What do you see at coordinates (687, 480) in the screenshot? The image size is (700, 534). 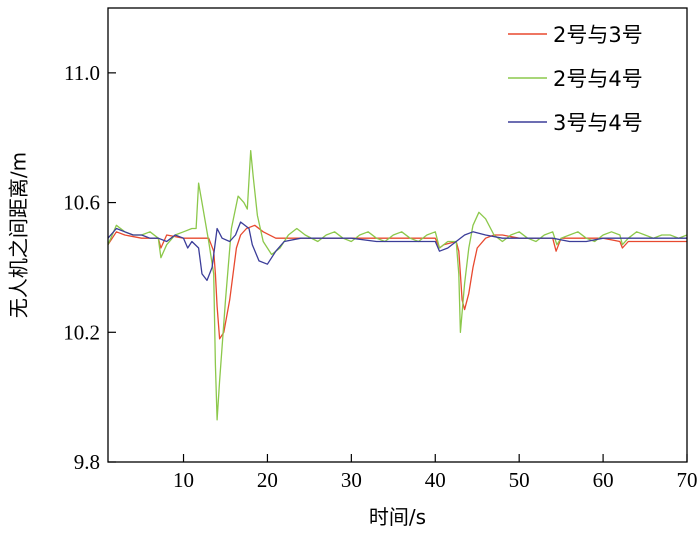 I see `x-tick-label: 70` at bounding box center [687, 480].